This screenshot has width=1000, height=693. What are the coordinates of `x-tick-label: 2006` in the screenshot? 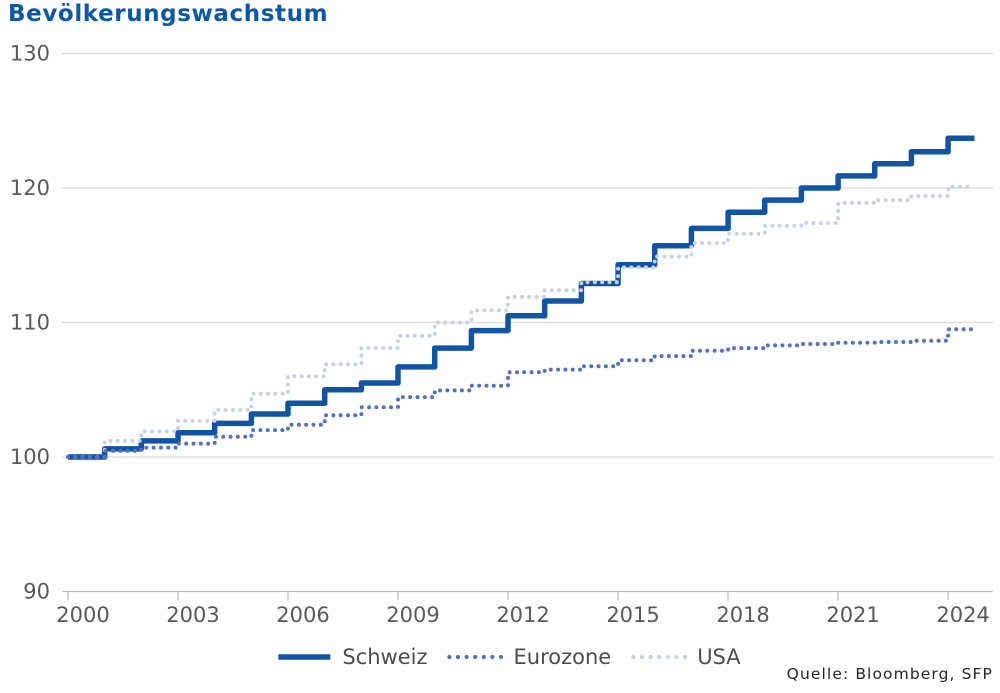 It's located at (302, 615).